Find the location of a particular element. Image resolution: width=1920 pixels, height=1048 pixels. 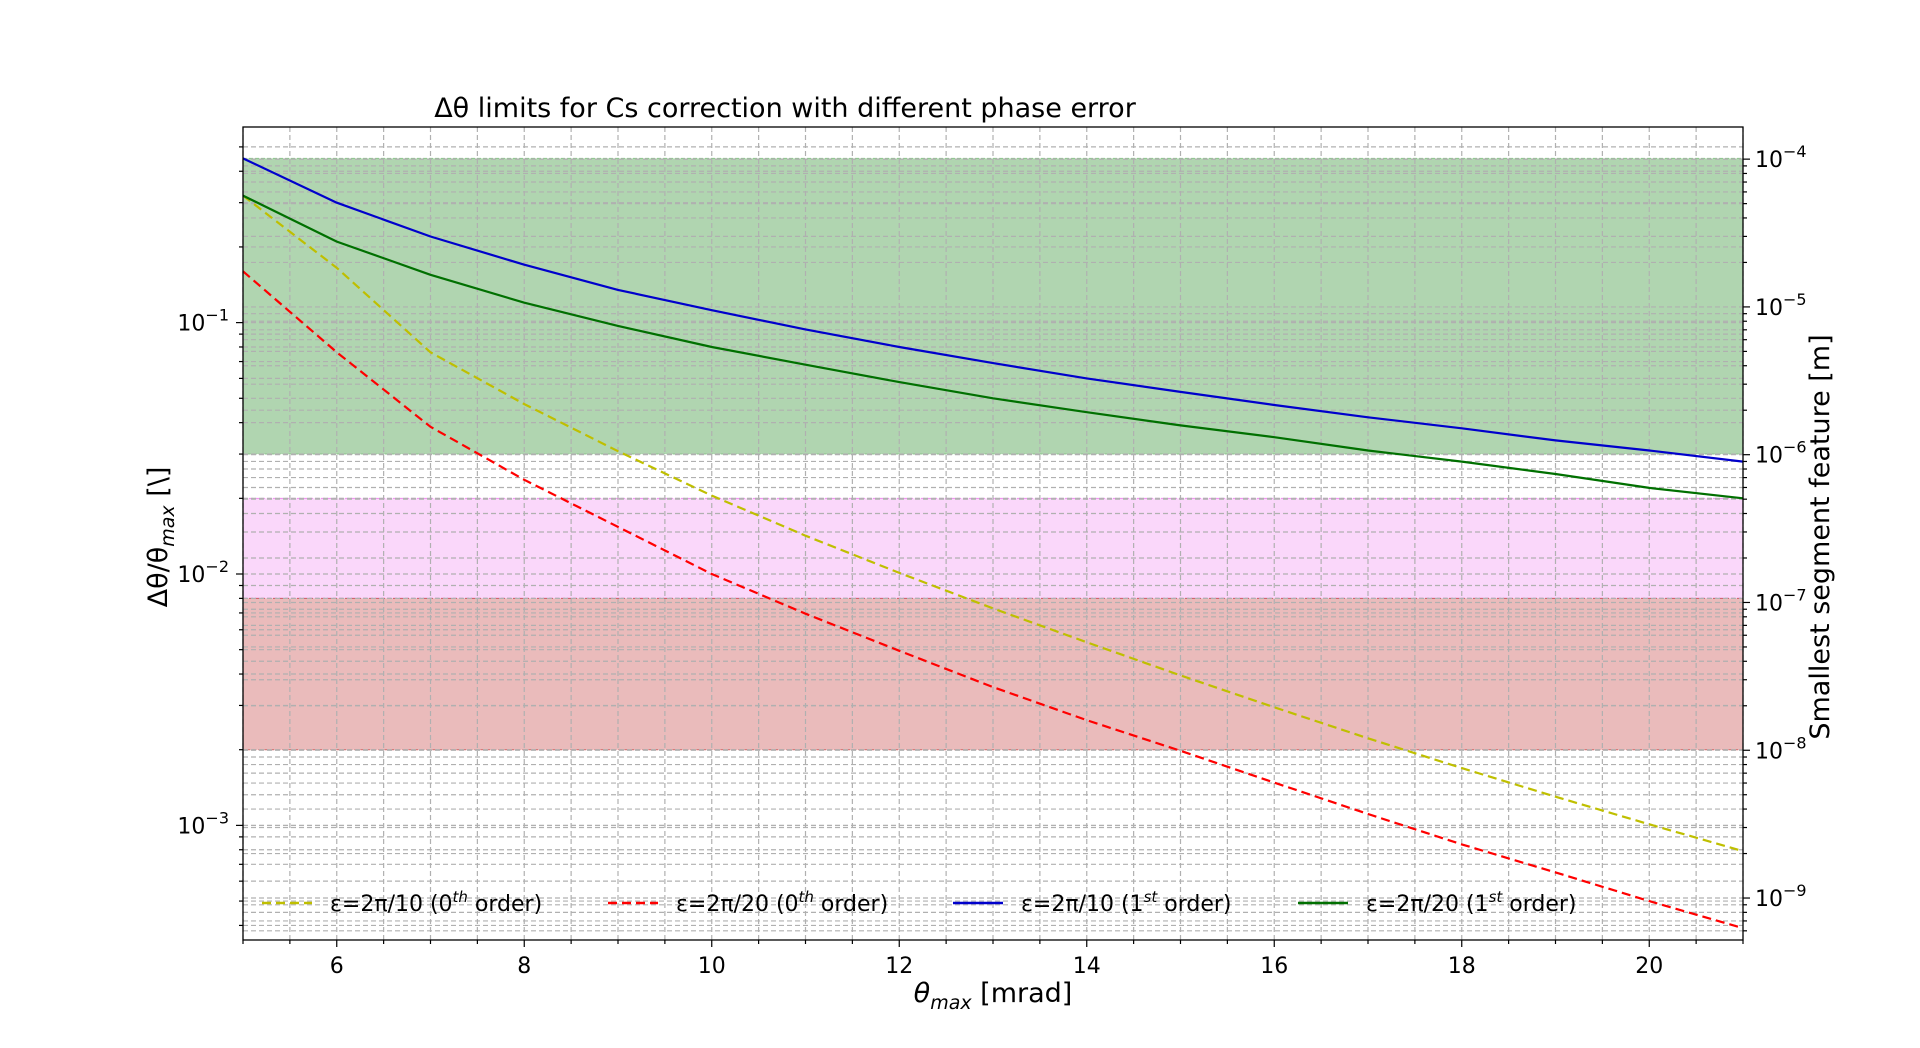

y-axis-label-unit: [\] is located at coordinates (158, 486).